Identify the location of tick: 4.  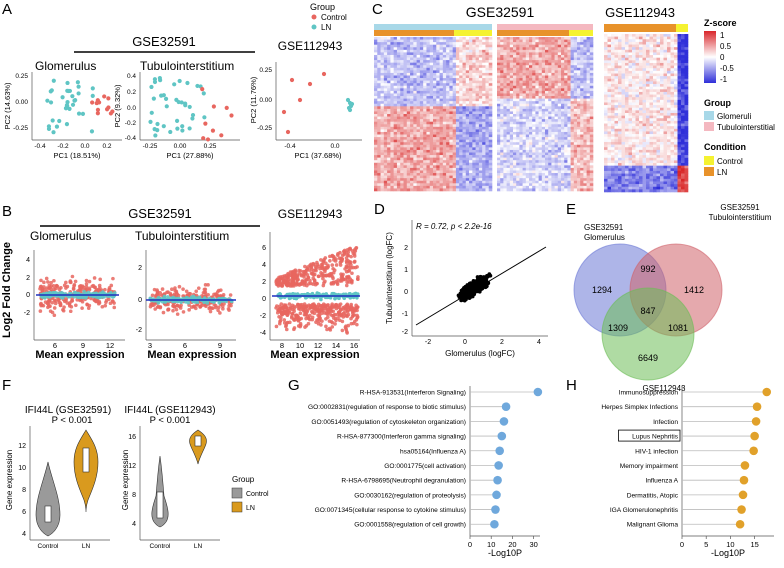
(264, 265).